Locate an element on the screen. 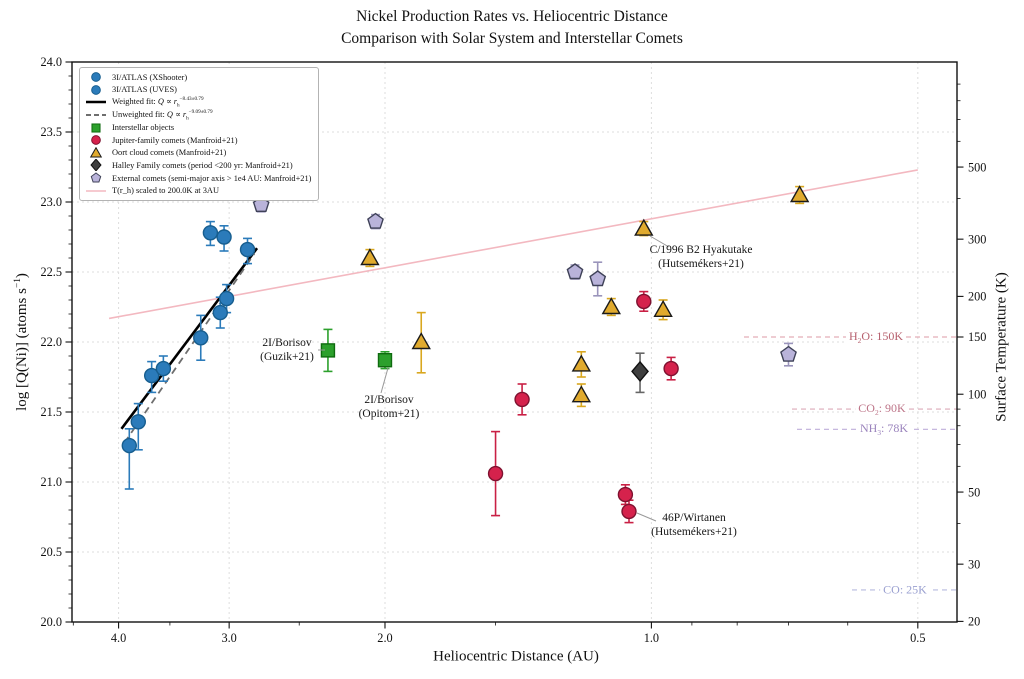 This screenshot has height=679, width=1024. y-axis-label-left-close: ) is located at coordinates (22, 276).